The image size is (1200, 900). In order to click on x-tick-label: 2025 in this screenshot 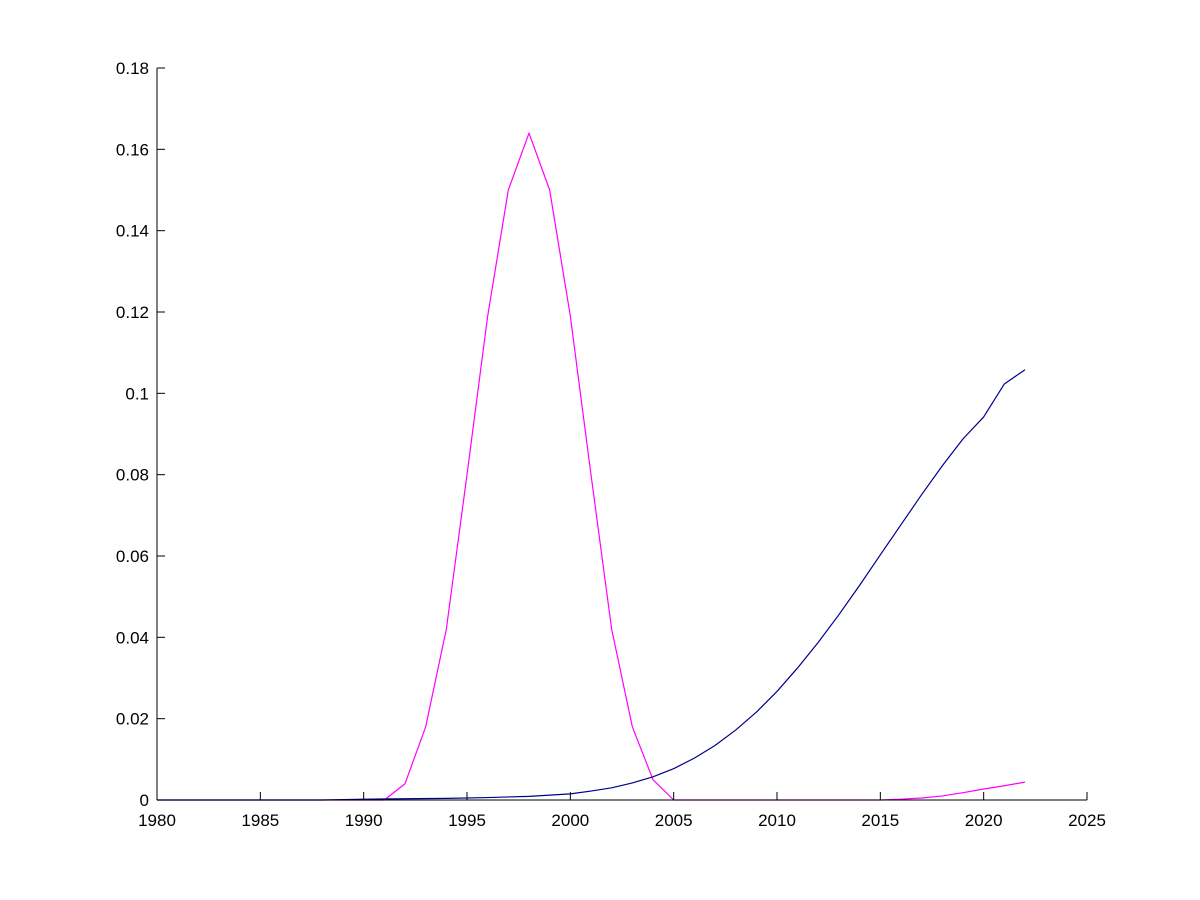, I will do `click(1087, 820)`.